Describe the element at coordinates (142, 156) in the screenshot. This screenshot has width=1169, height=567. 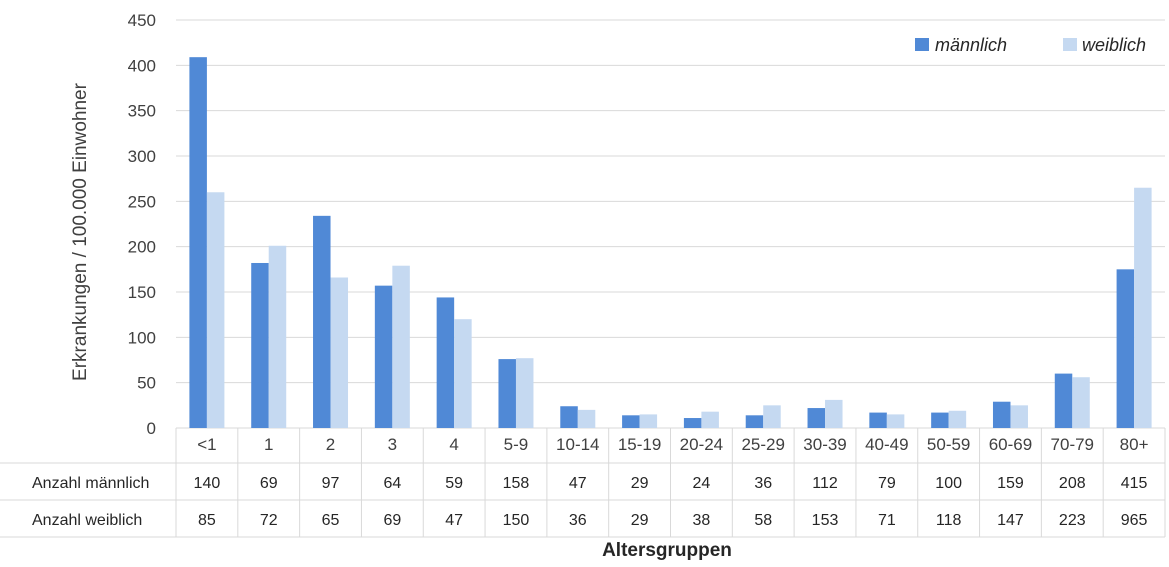
I see `y-tick-label: 300` at that location.